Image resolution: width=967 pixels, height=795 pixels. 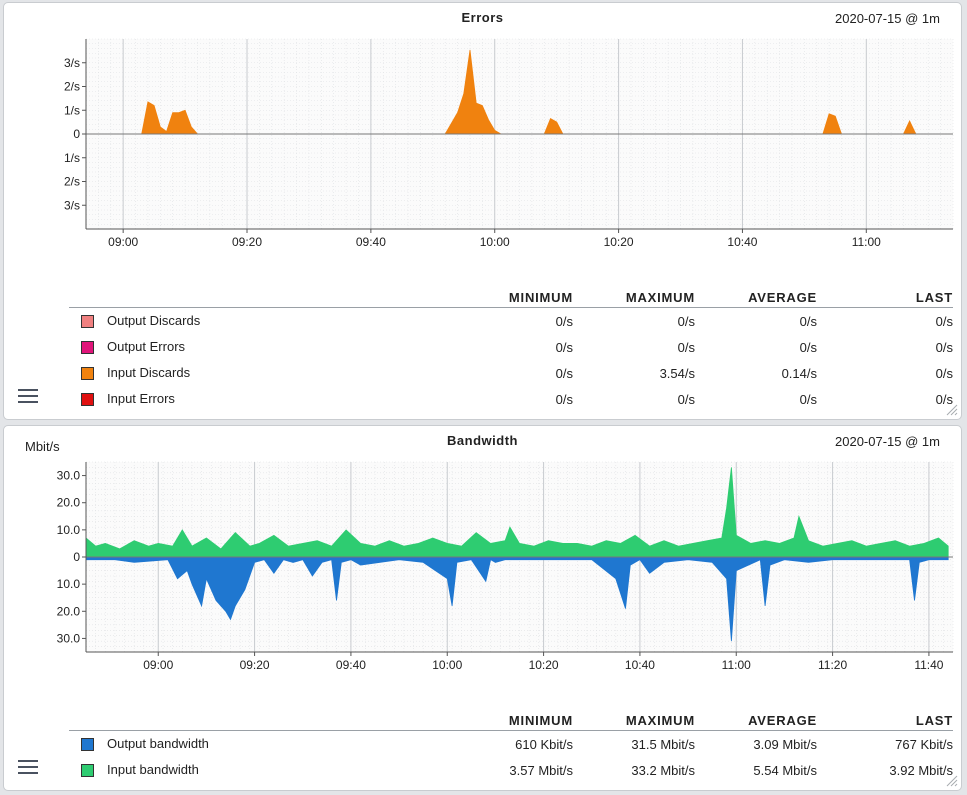 What do you see at coordinates (158, 744) in the screenshot?
I see `legend-series-name: Output bandwidth` at bounding box center [158, 744].